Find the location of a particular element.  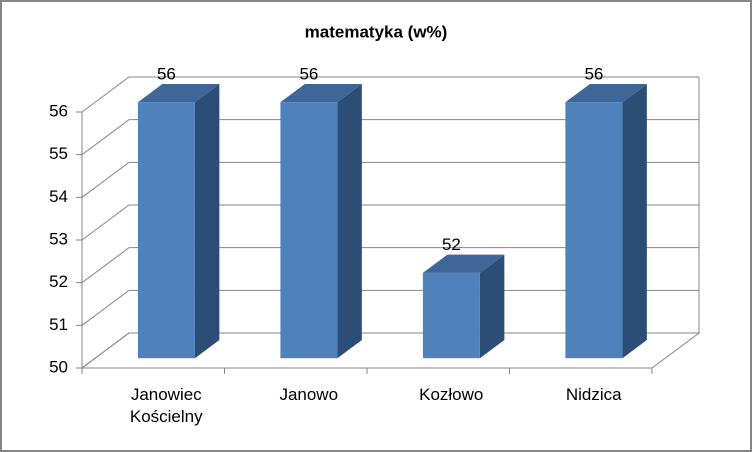

x-tick-label: Kozłowo is located at coordinates (451, 394).